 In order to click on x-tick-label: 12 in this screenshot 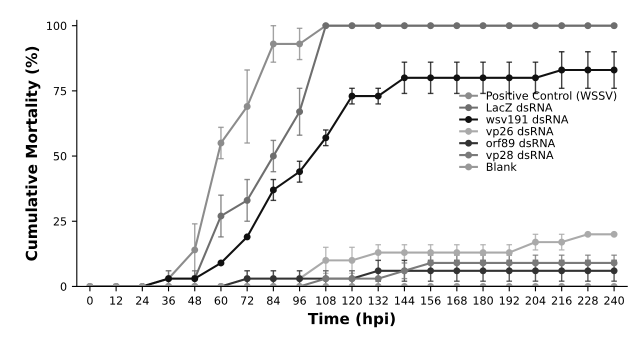, I will do `click(116, 300)`.